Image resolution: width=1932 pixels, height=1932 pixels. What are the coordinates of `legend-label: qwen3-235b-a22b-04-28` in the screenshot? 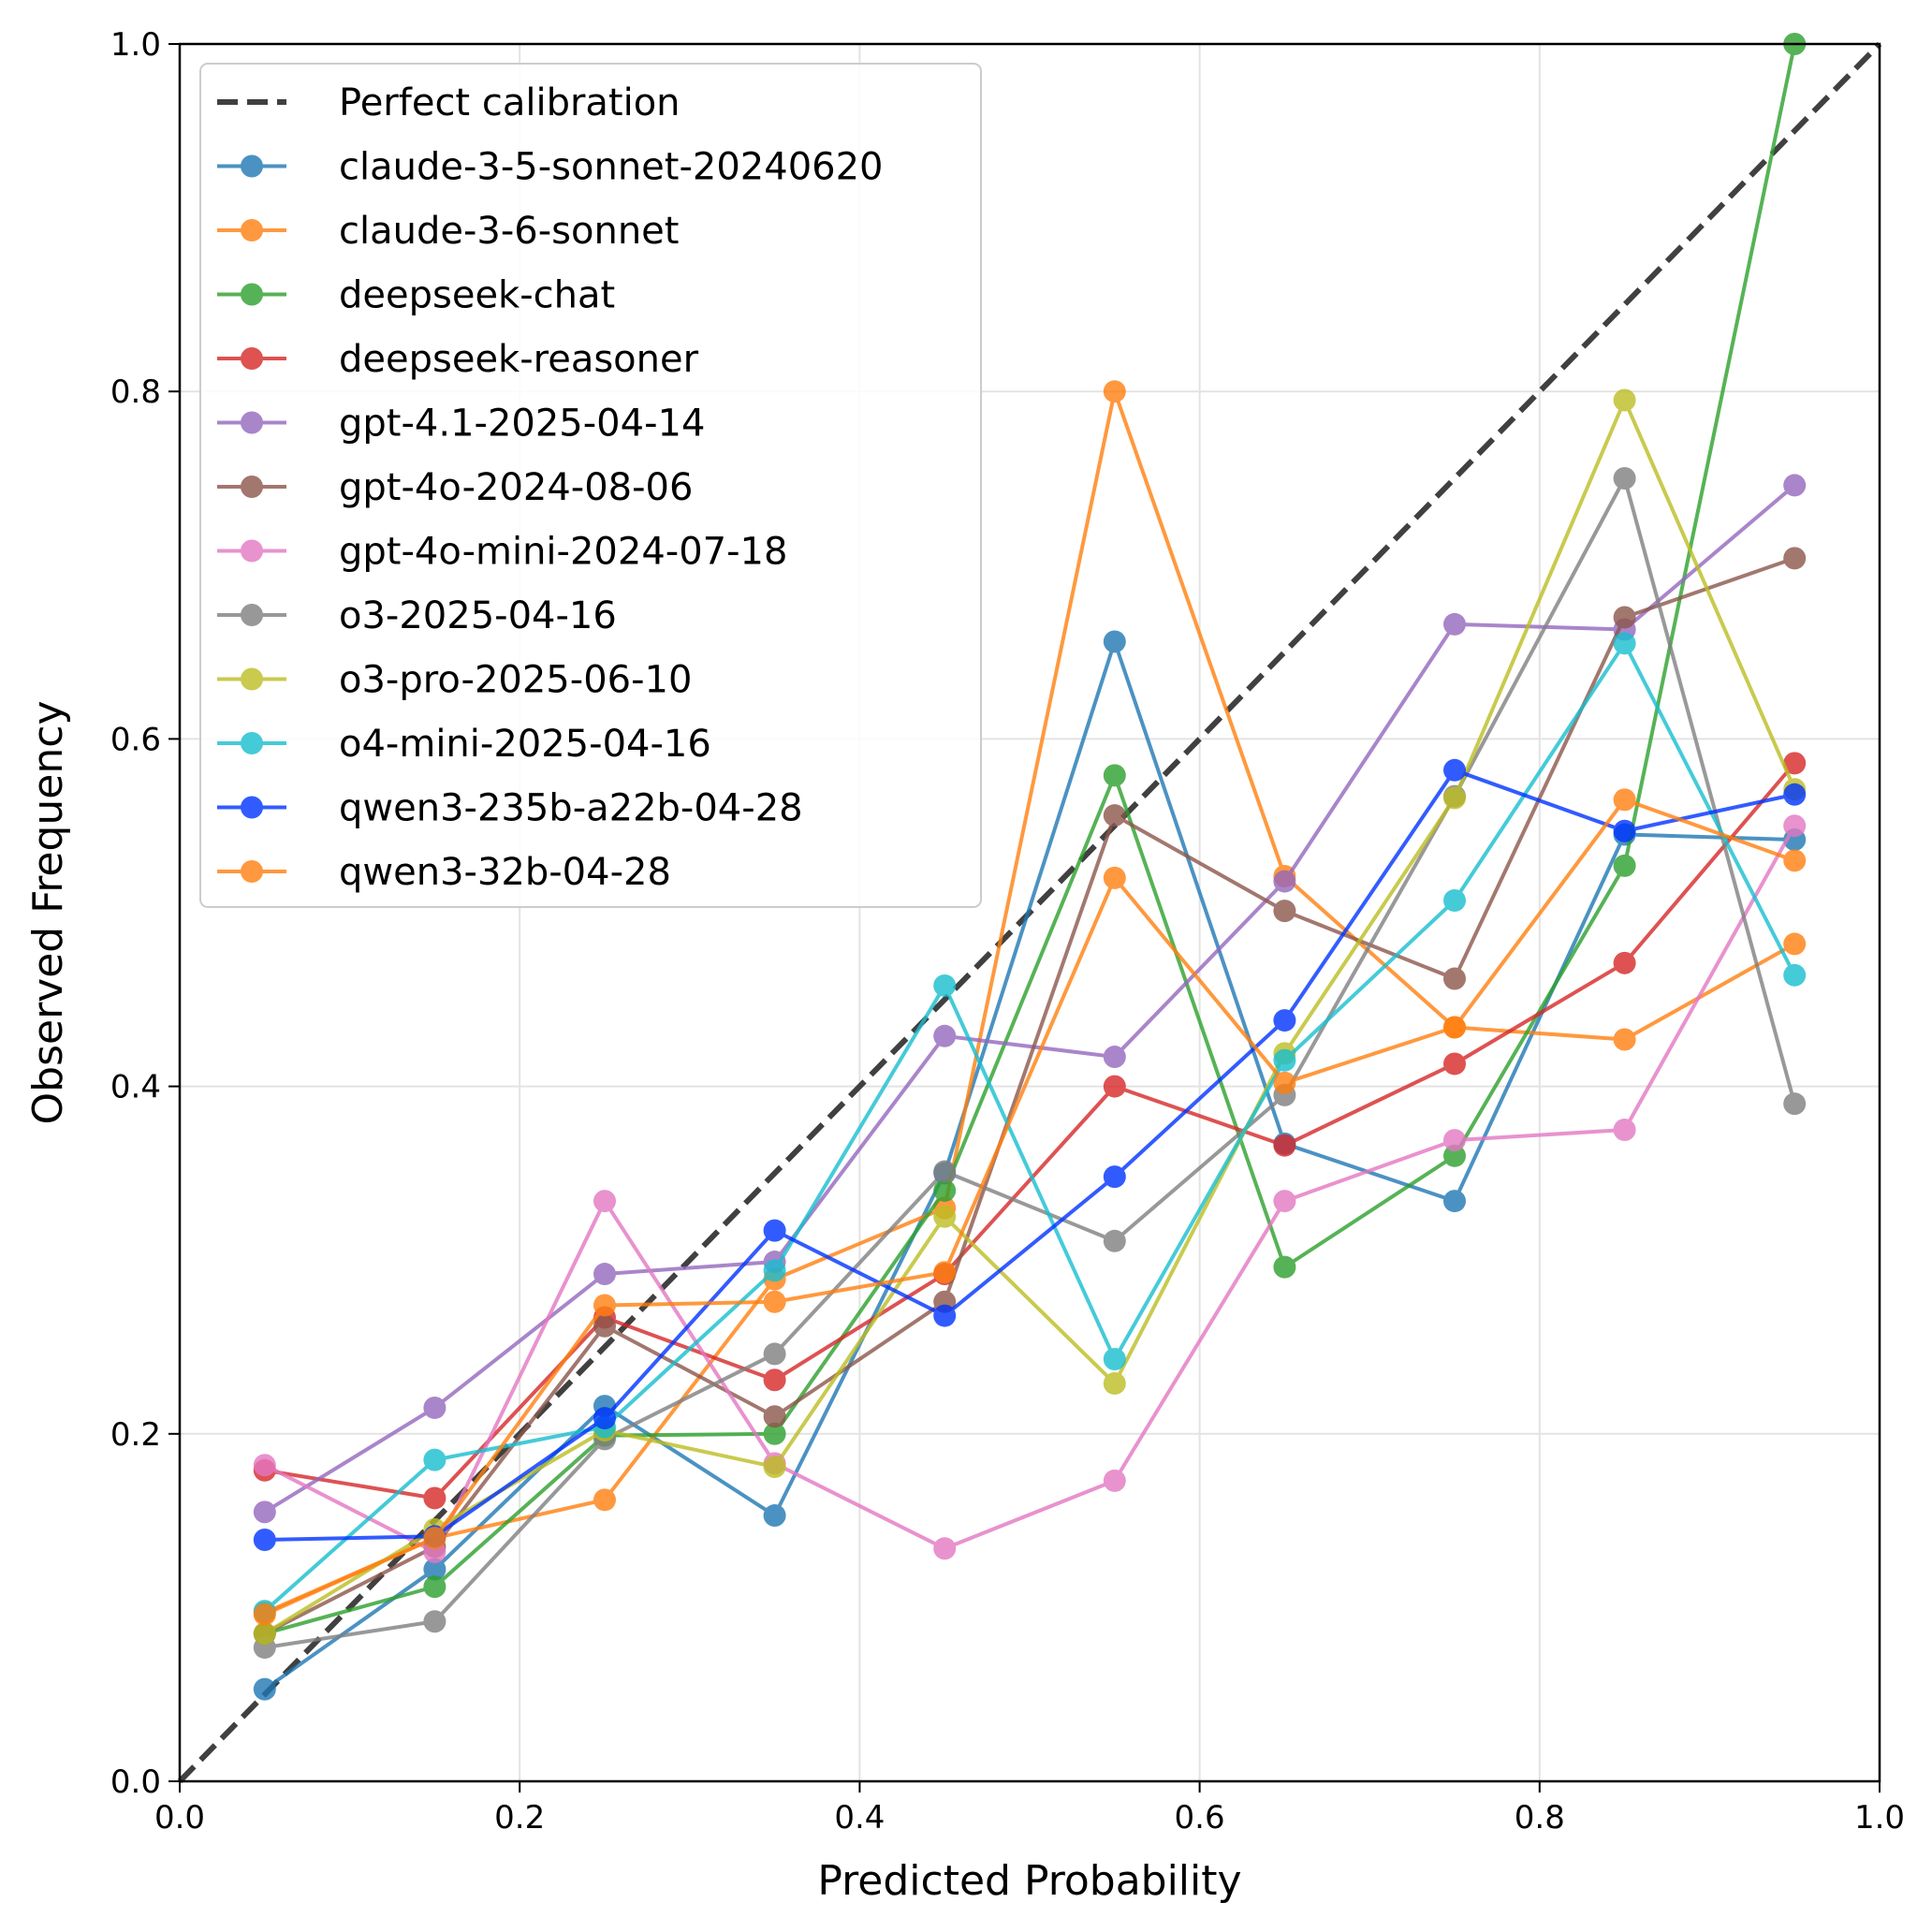 It's located at (571, 808).